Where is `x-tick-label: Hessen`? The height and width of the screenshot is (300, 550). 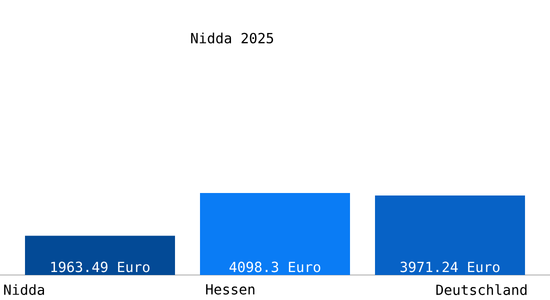
x-tick-label: Hessen is located at coordinates (230, 289).